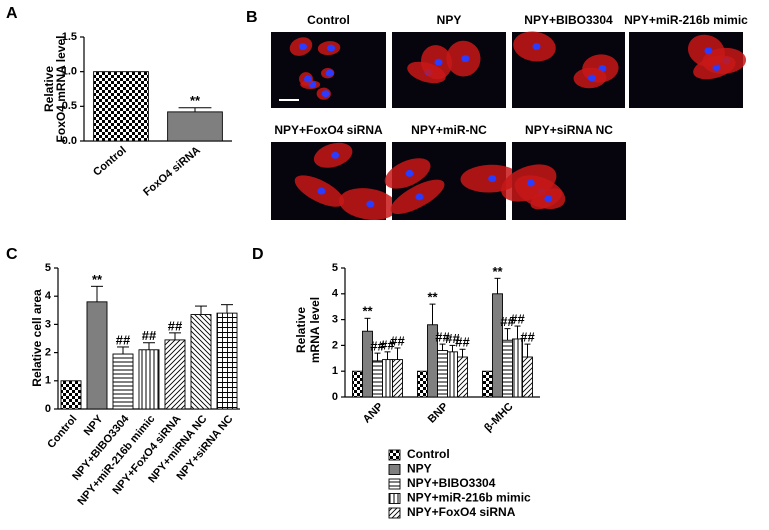 This screenshot has height=530, width=769. I want to click on y-tick-label: 0.0, so click(69, 141).